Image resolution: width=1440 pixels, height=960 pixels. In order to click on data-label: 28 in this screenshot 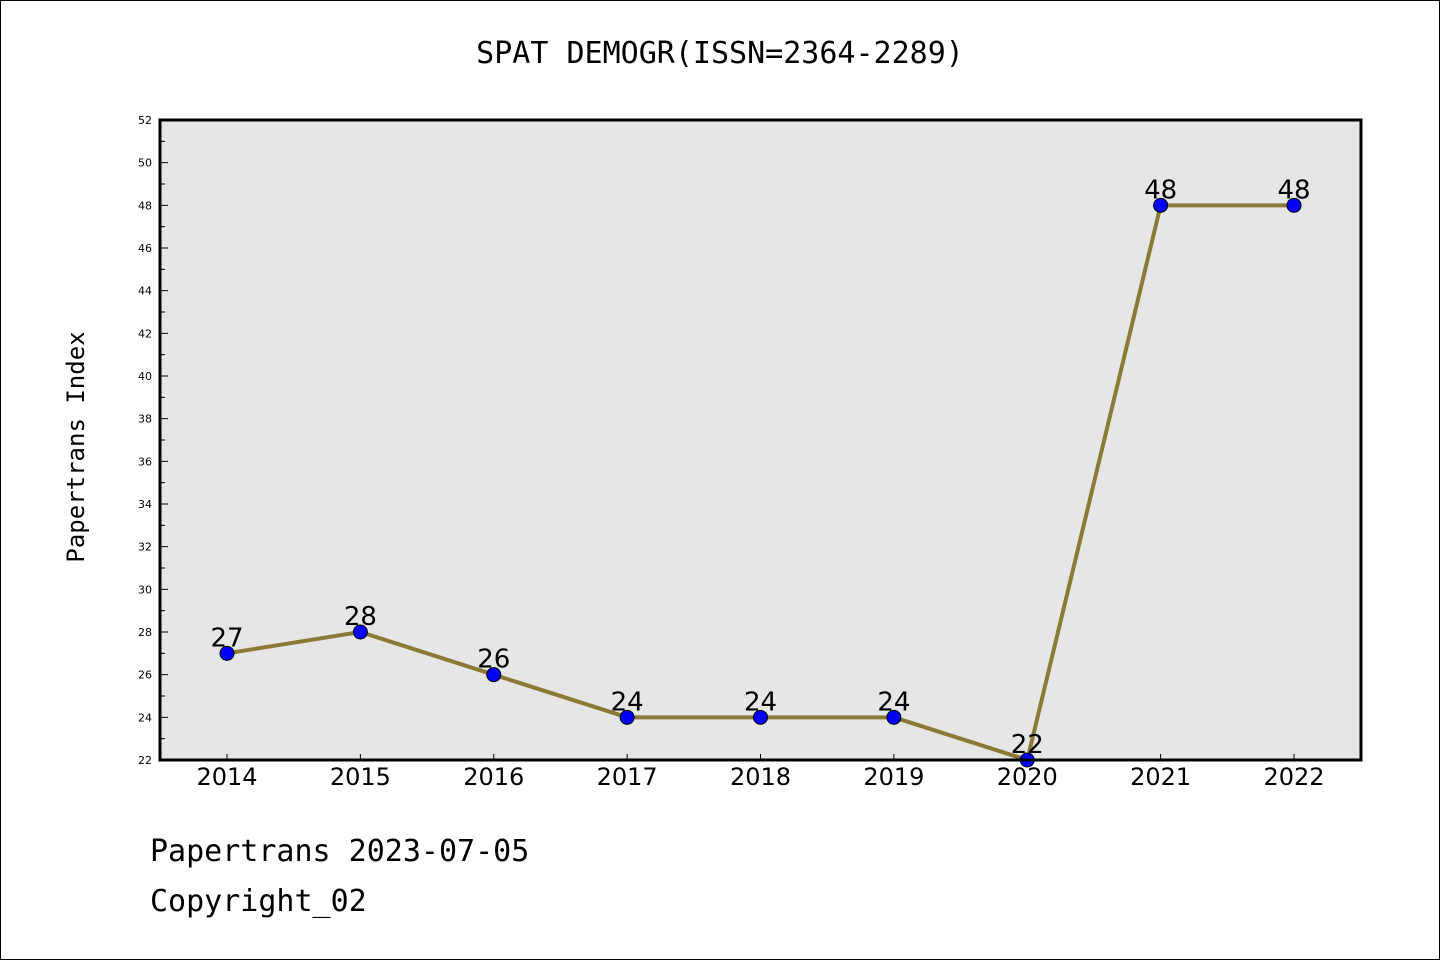, I will do `click(360, 617)`.